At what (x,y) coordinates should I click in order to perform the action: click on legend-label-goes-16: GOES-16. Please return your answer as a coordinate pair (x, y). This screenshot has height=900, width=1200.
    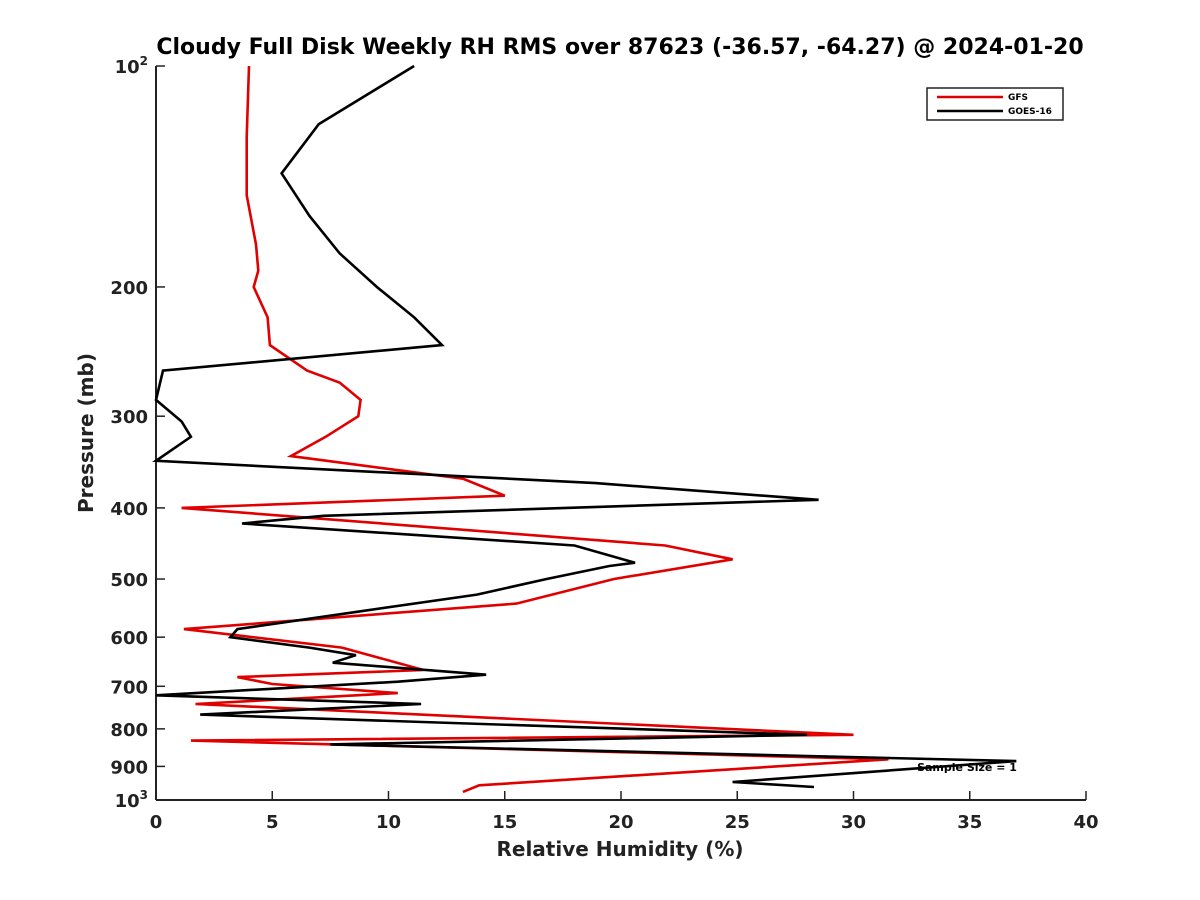
    Looking at the image, I should click on (1030, 112).